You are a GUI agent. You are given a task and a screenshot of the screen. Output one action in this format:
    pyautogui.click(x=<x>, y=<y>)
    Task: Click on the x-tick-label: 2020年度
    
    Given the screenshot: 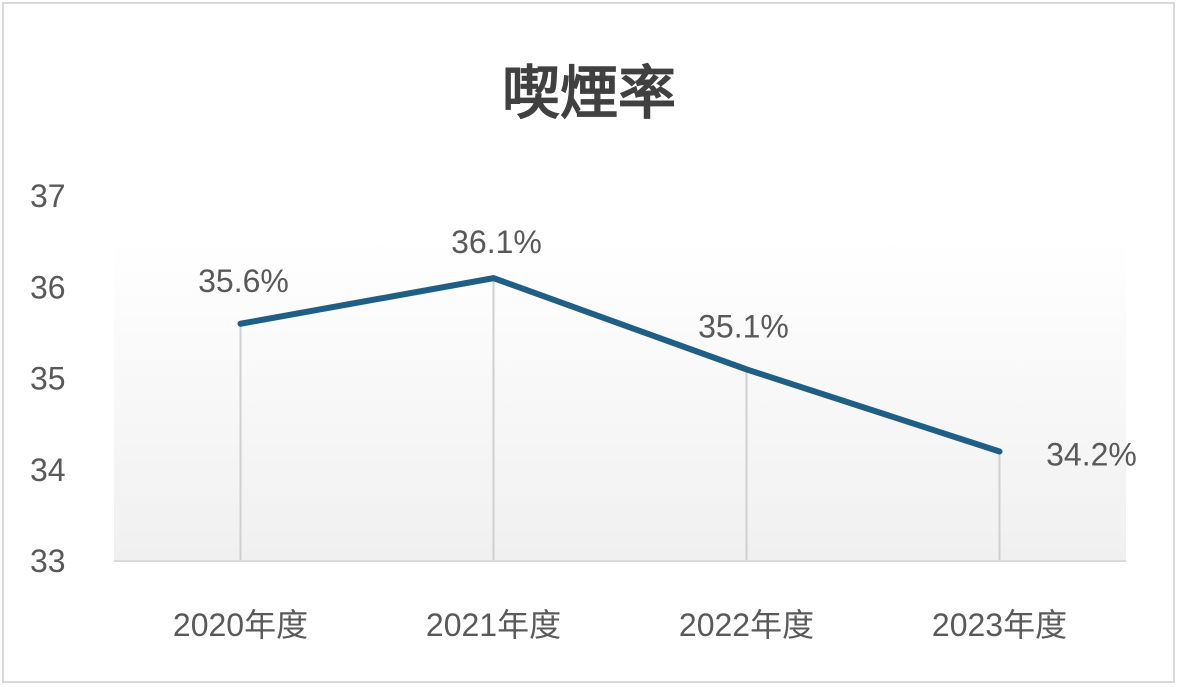 What is the action you would take?
    pyautogui.click(x=240, y=625)
    